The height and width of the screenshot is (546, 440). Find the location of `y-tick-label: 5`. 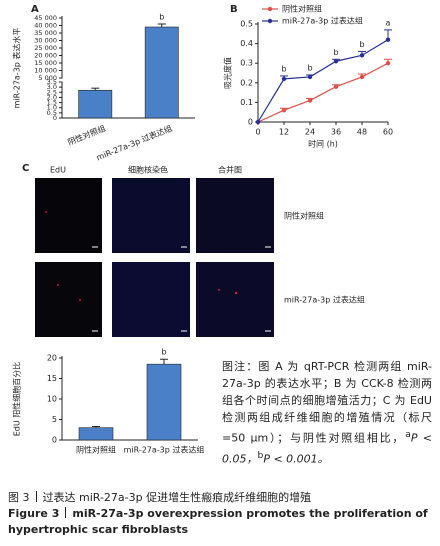

y-tick-label: 5 is located at coordinates (54, 419).